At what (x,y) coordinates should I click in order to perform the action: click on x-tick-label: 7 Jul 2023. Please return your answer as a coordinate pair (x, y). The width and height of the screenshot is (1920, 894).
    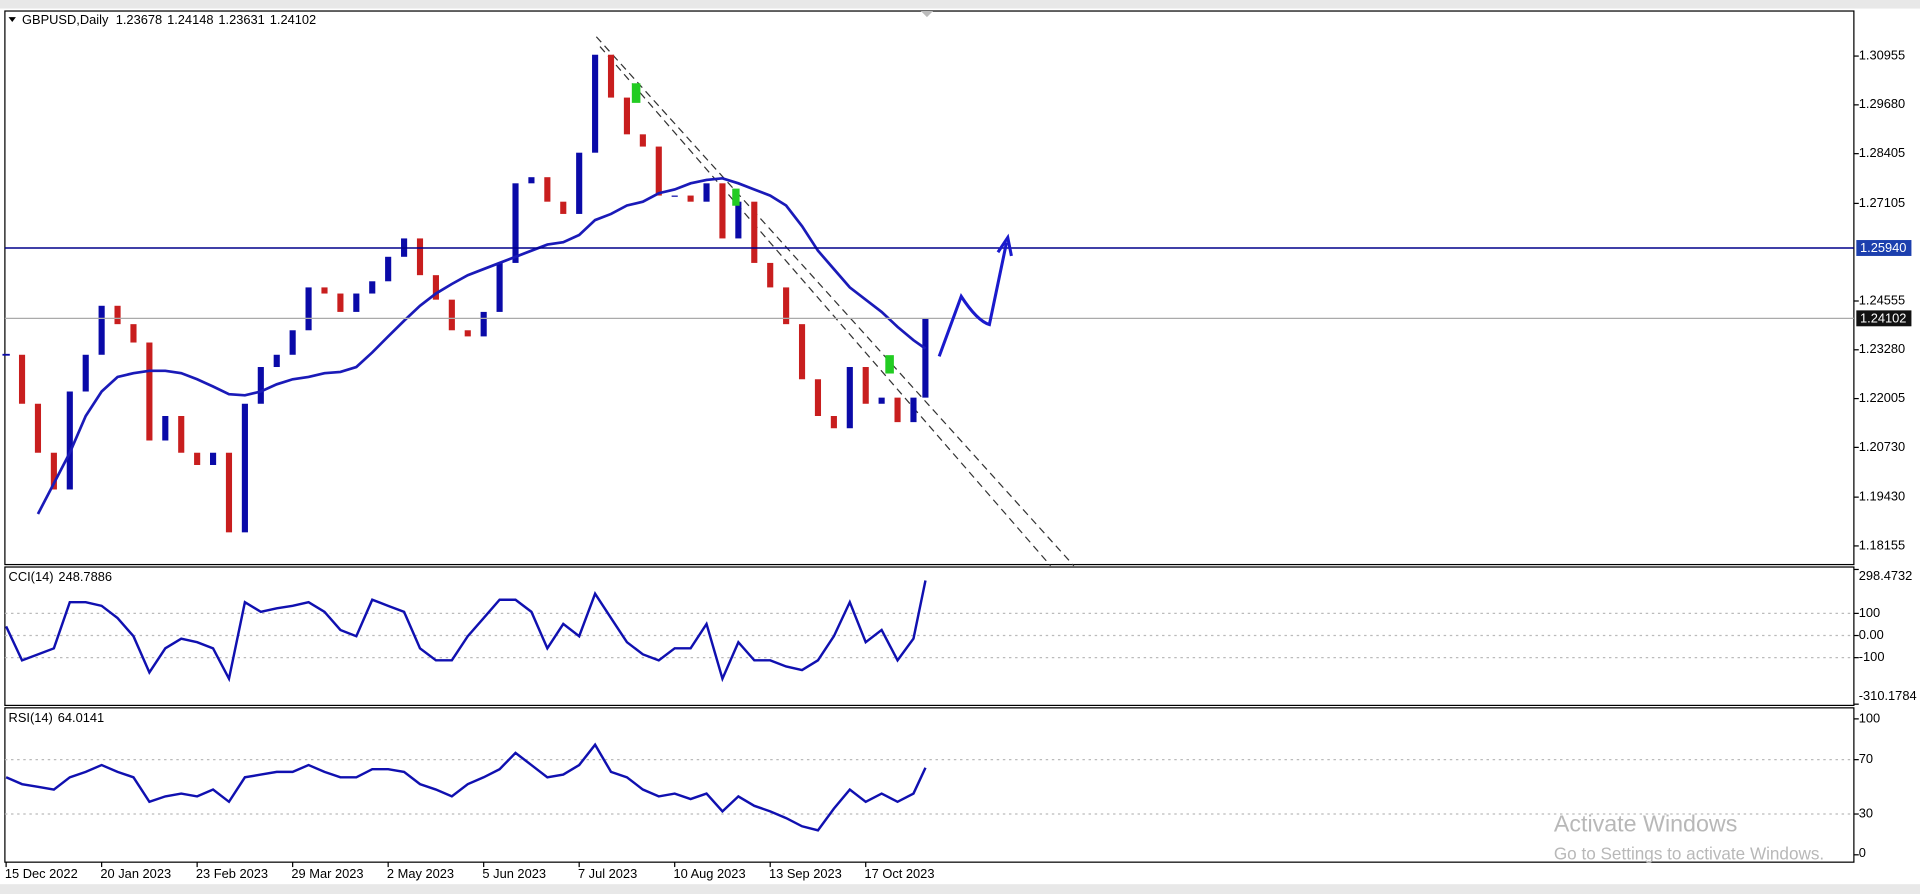
    Looking at the image, I should click on (607, 873).